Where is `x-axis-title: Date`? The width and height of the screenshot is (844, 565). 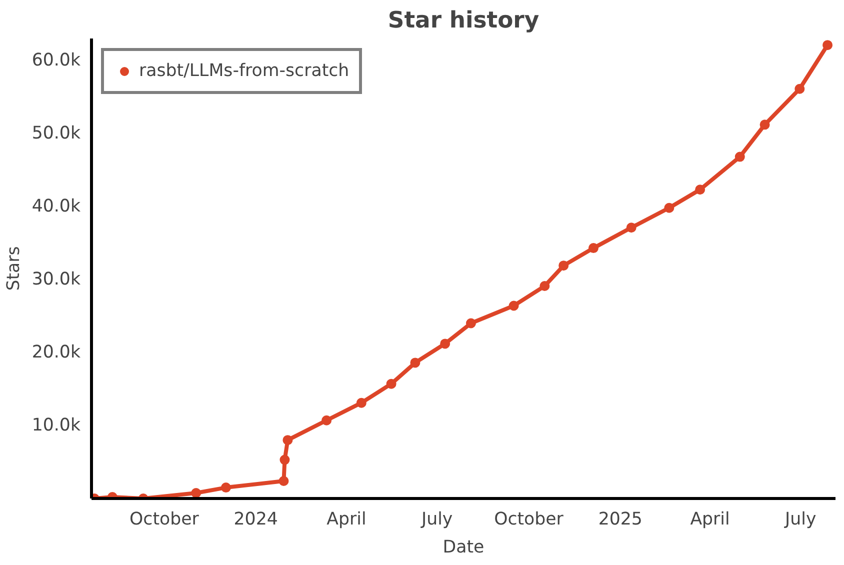
x-axis-title: Date is located at coordinates (463, 548).